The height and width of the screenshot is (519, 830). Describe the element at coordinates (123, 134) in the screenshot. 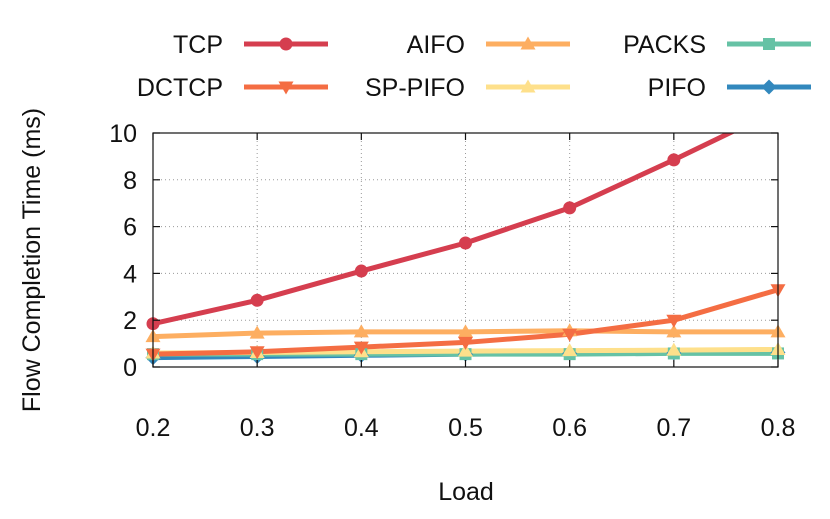

I see `y-tick-label: 10` at that location.